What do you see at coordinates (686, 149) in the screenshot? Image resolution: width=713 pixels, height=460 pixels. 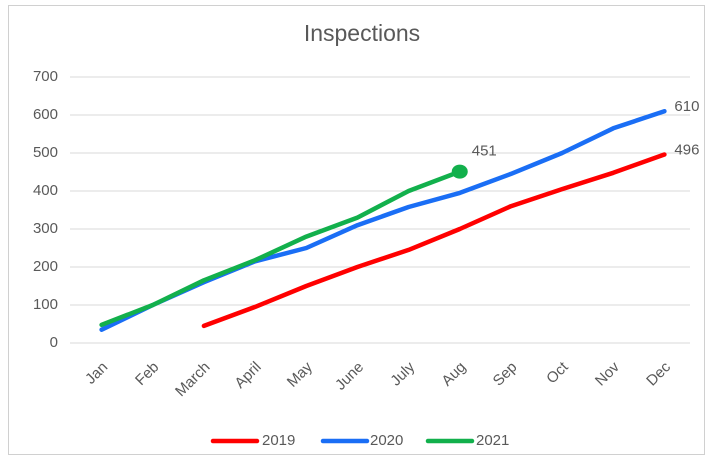 I see `data-label: 496` at bounding box center [686, 149].